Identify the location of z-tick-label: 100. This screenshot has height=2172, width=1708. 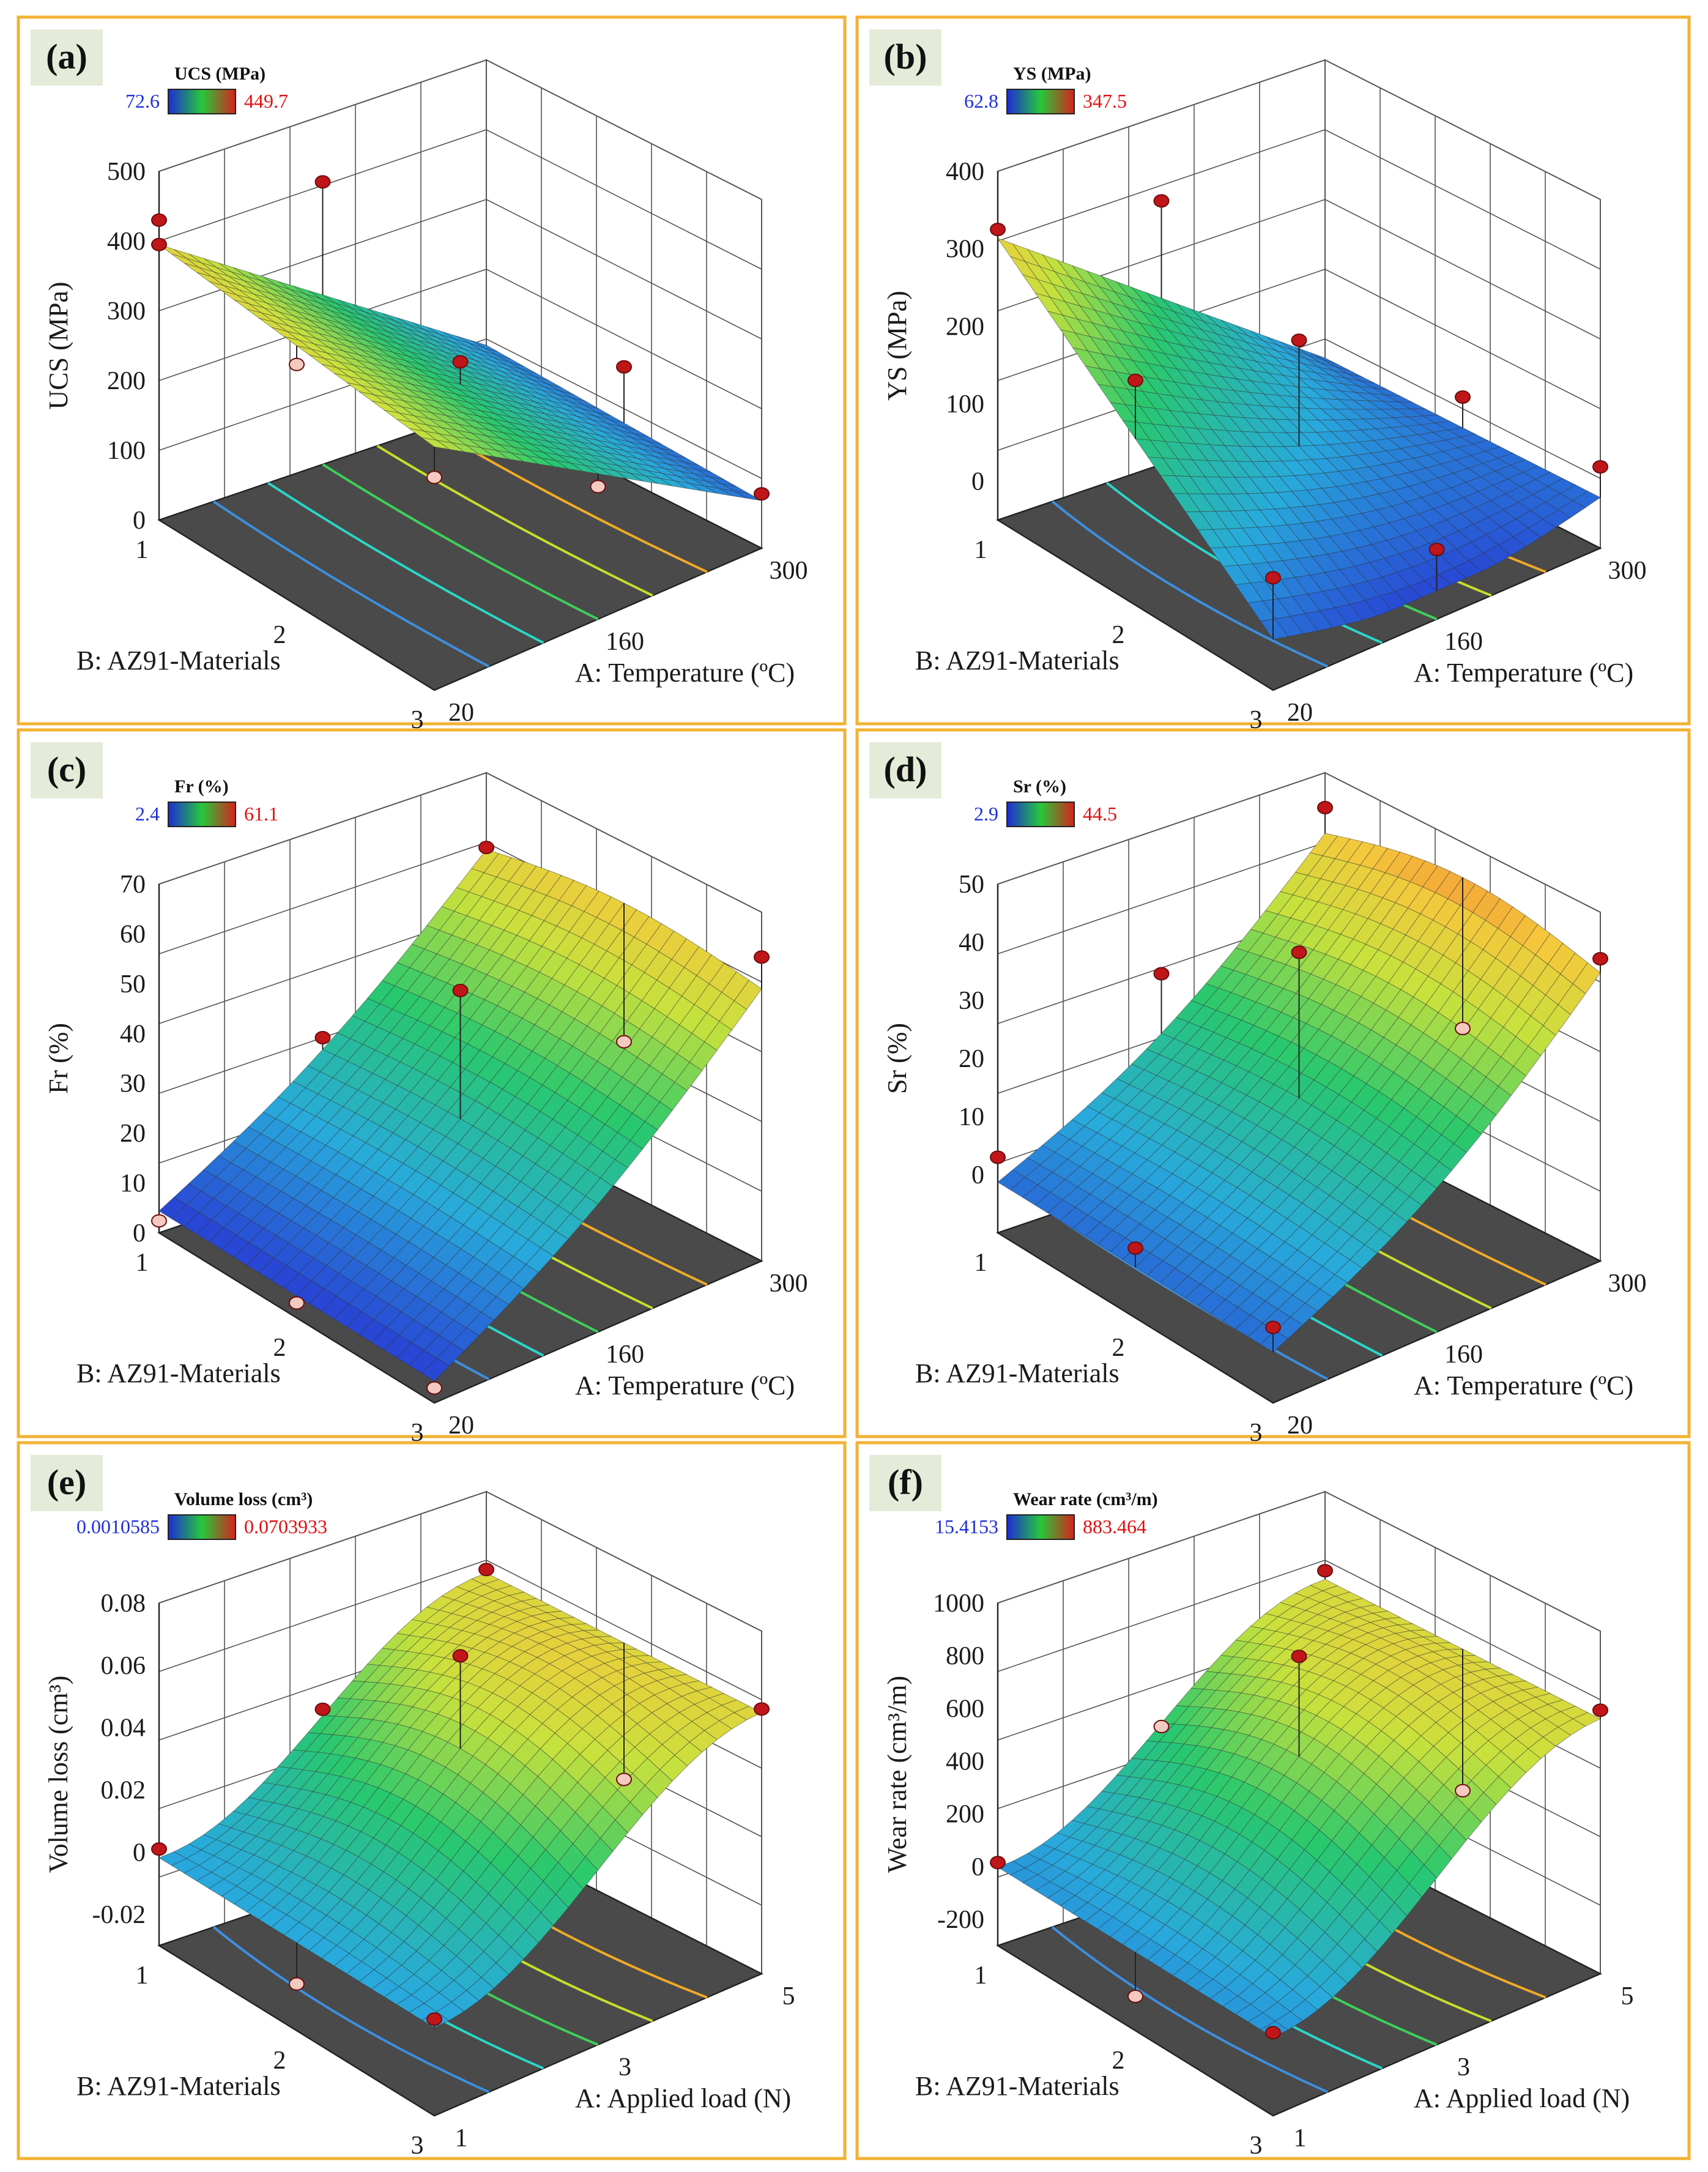
(965, 404).